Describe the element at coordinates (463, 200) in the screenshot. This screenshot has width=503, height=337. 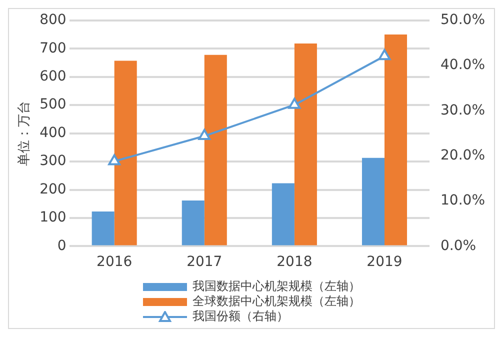
I see `y2-tick-label: 10.0%` at that location.